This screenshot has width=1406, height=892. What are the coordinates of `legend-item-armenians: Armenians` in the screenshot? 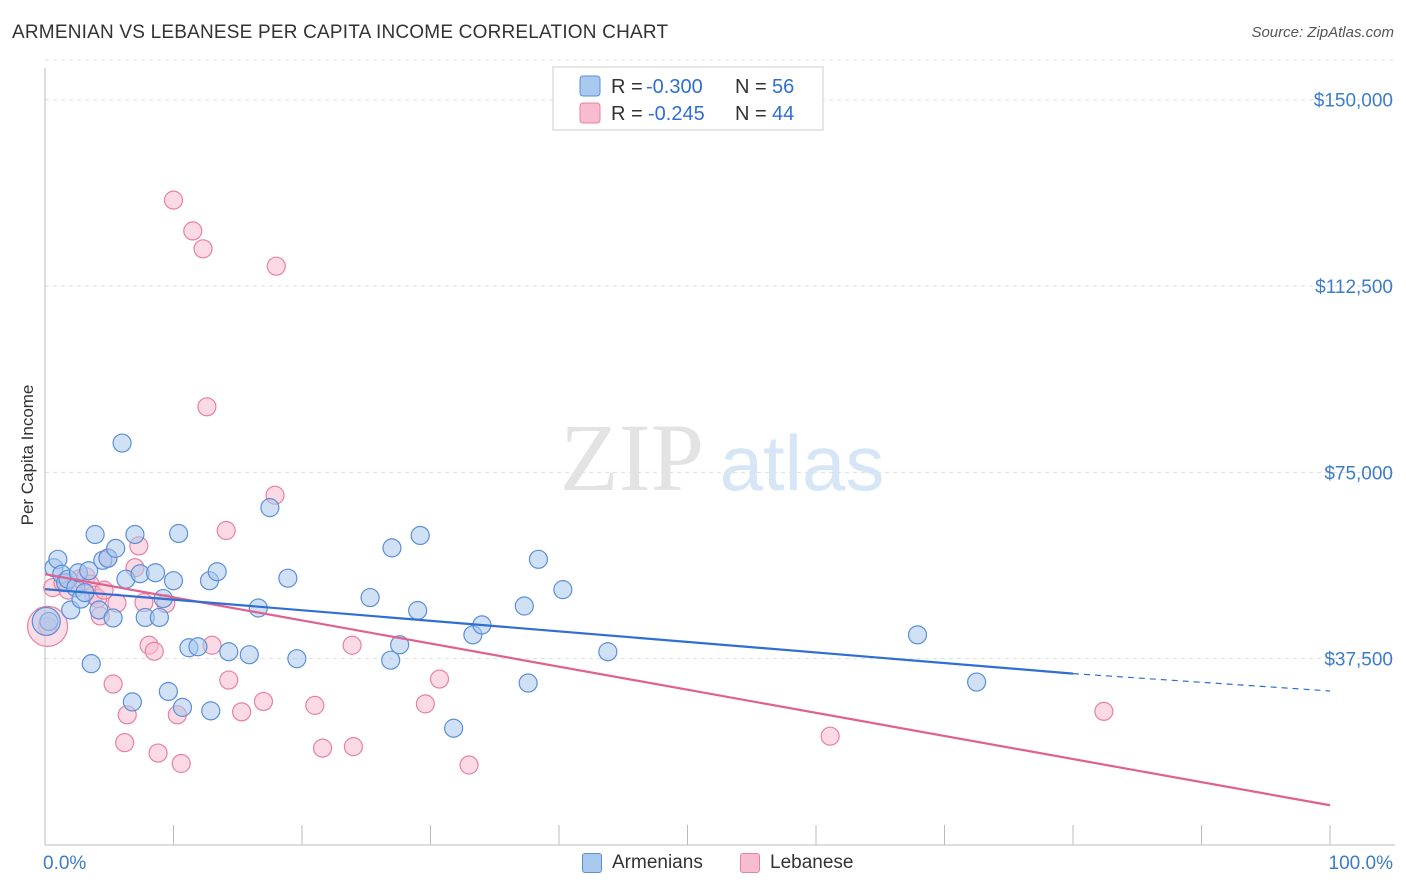 It's located at (642, 863).